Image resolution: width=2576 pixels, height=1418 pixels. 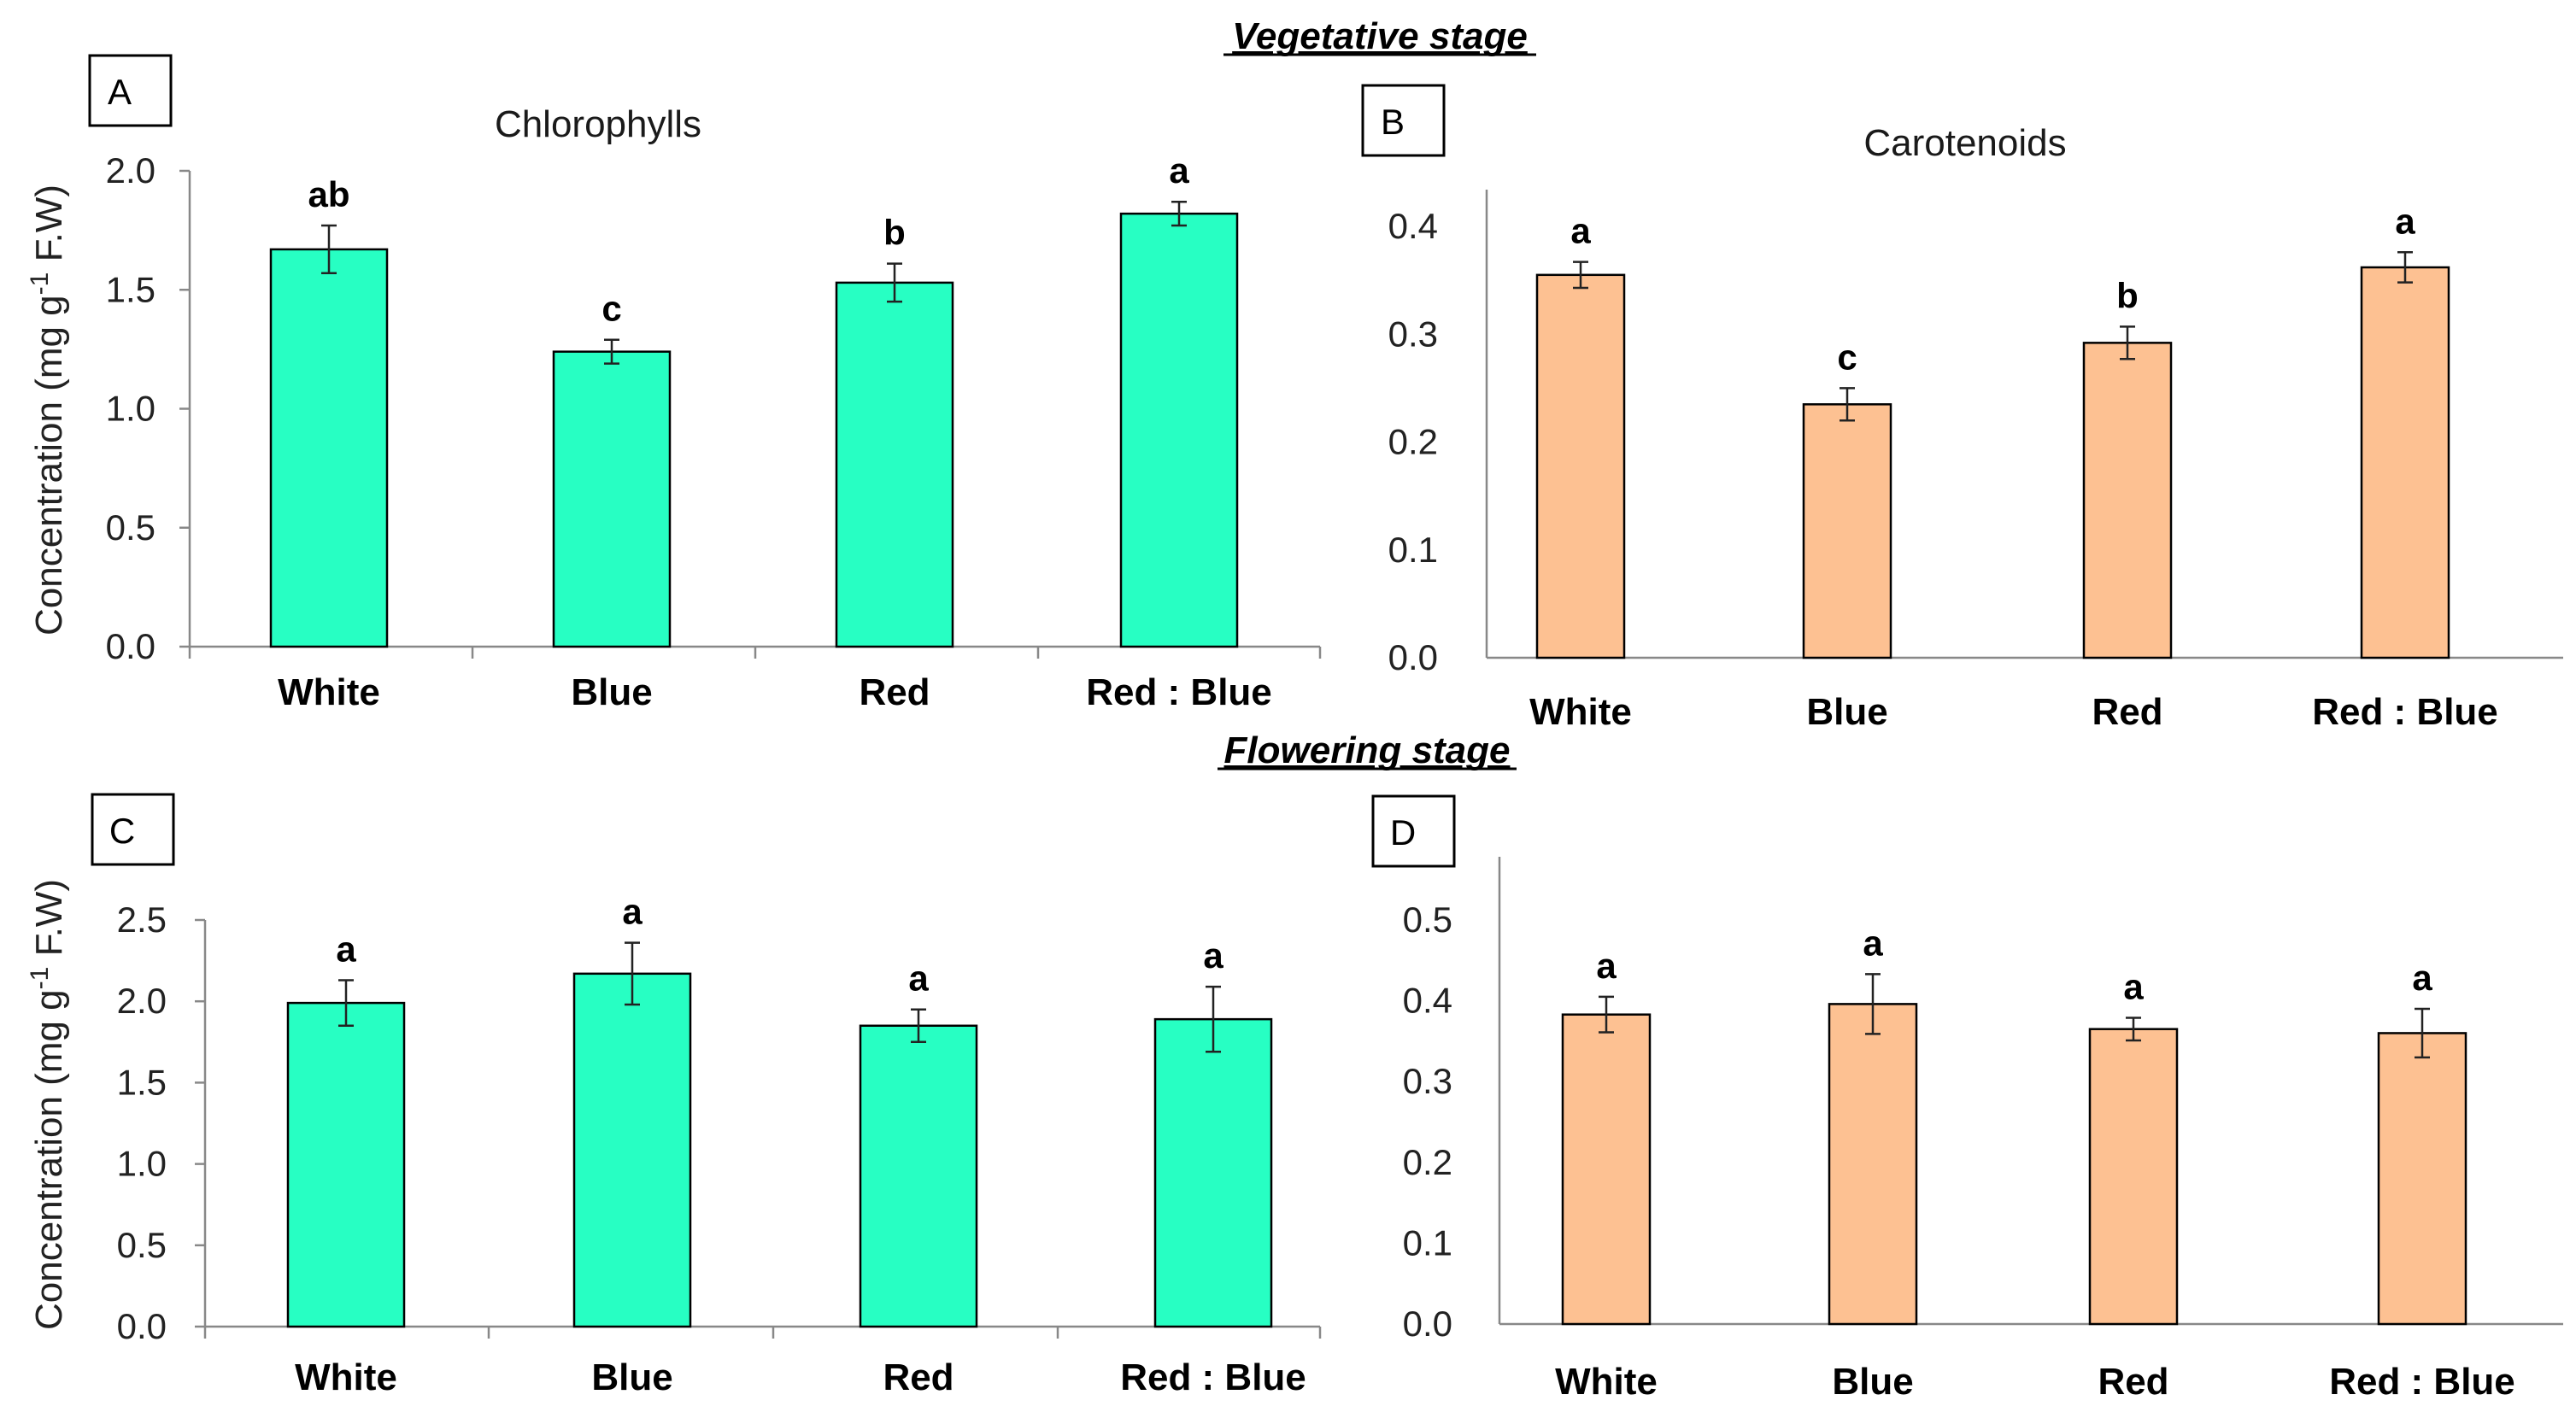 What do you see at coordinates (1580, 231) in the screenshot?
I see `panel-b-significance-1: a` at bounding box center [1580, 231].